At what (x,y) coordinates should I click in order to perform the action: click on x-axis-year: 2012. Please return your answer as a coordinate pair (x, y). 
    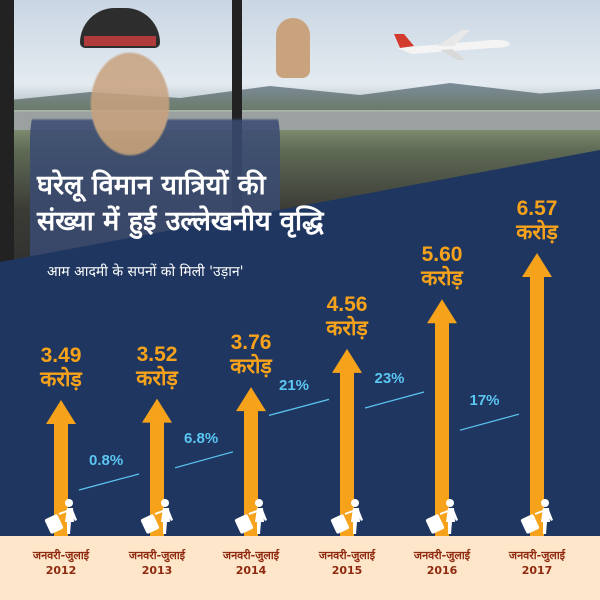
    Looking at the image, I should click on (61, 570).